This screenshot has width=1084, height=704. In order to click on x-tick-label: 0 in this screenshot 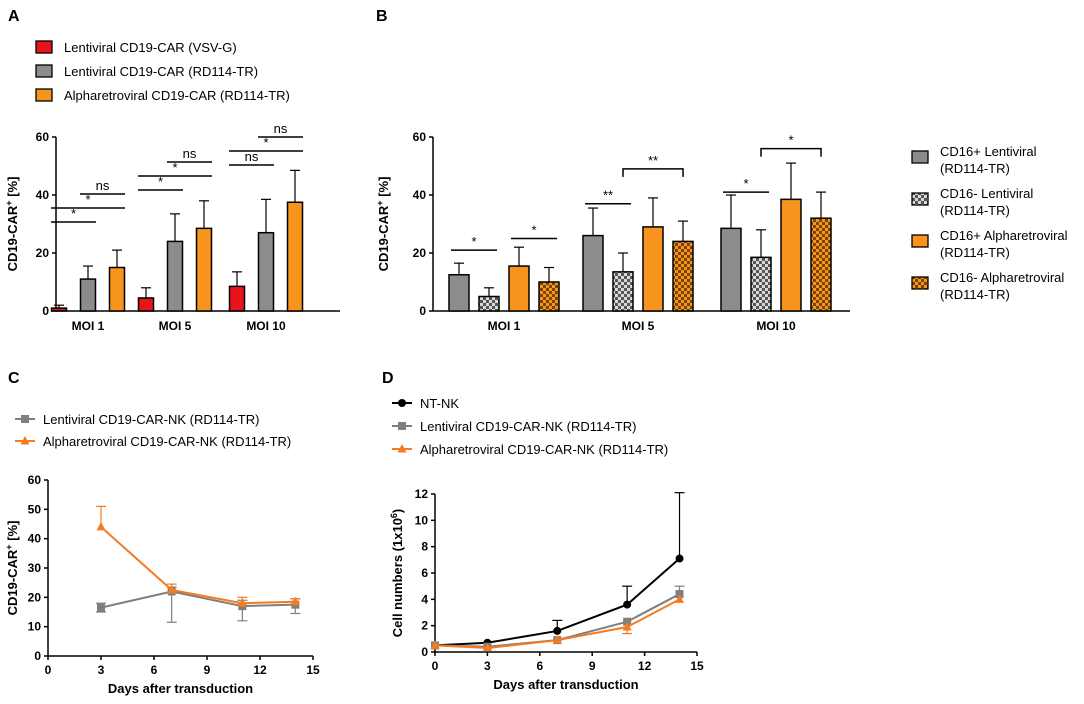, I will do `click(435, 666)`.